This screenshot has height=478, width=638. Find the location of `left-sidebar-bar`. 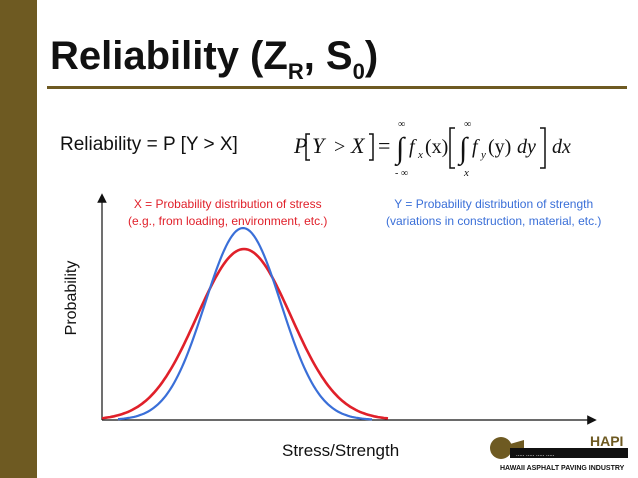

left-sidebar-bar is located at coordinates (18, 239).